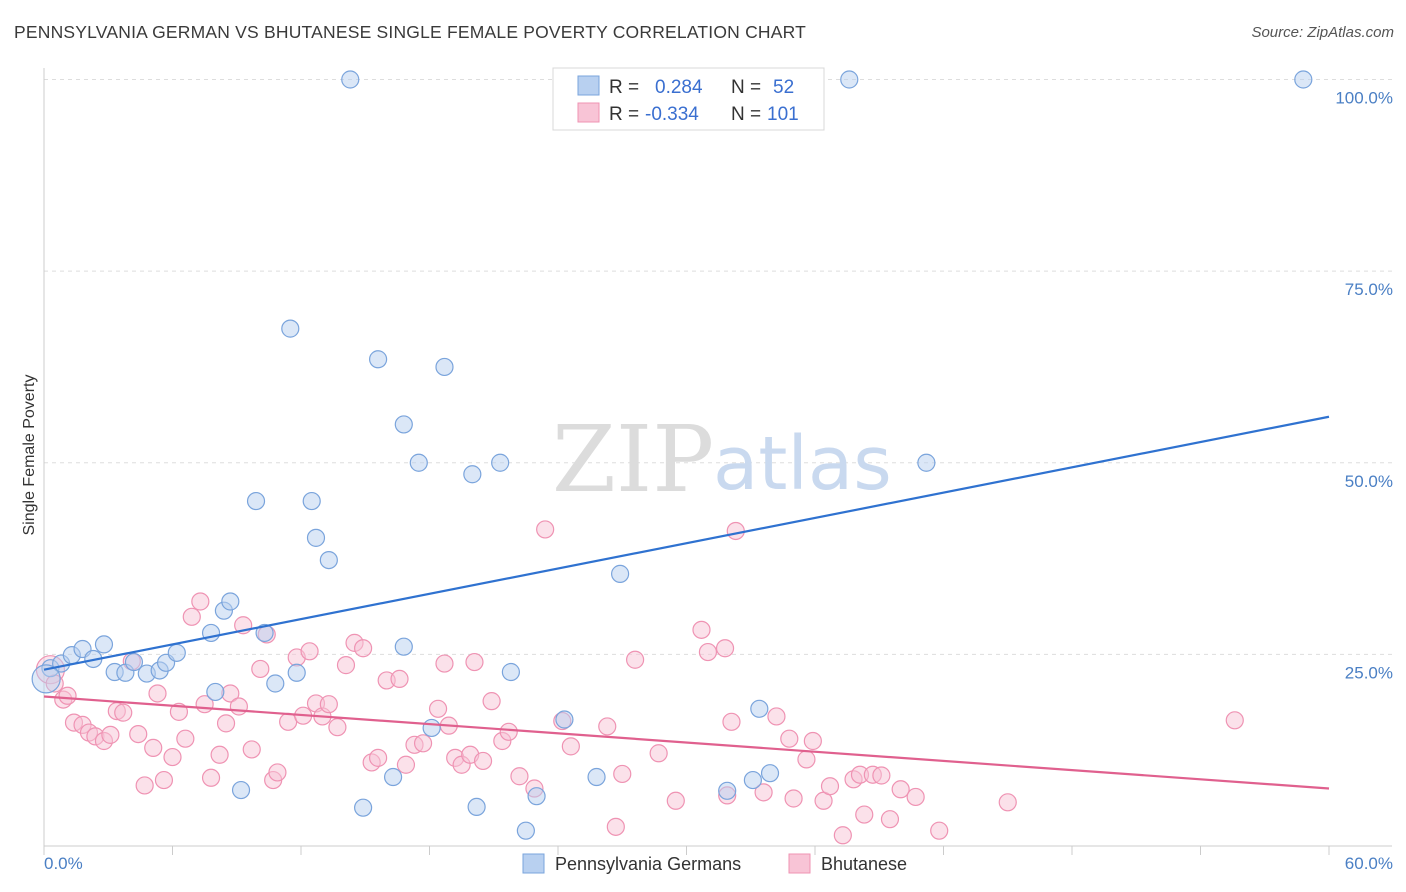 This screenshot has width=1406, height=892. What do you see at coordinates (63, 863) in the screenshot?
I see `x-tick-label-0: 0.0%` at bounding box center [63, 863].